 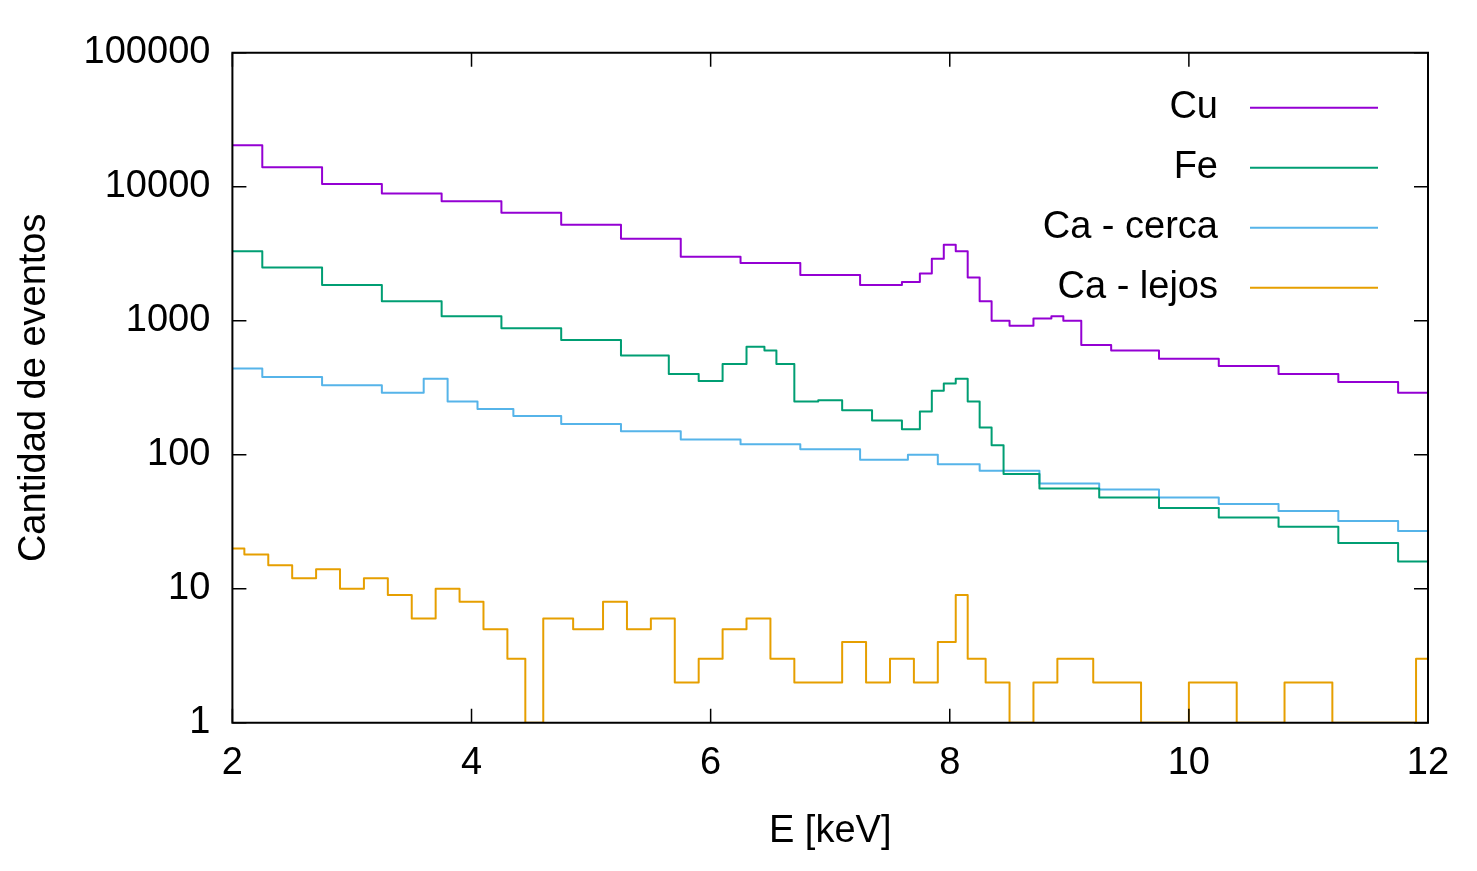 What do you see at coordinates (147, 50) in the screenshot?
I see `y-tick-label: 100000` at bounding box center [147, 50].